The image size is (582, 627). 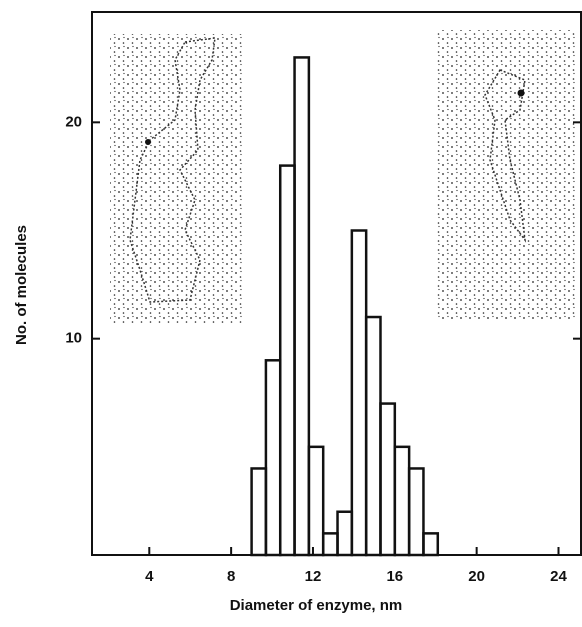 I want to click on inset-micrograph-left, so click(x=176, y=179).